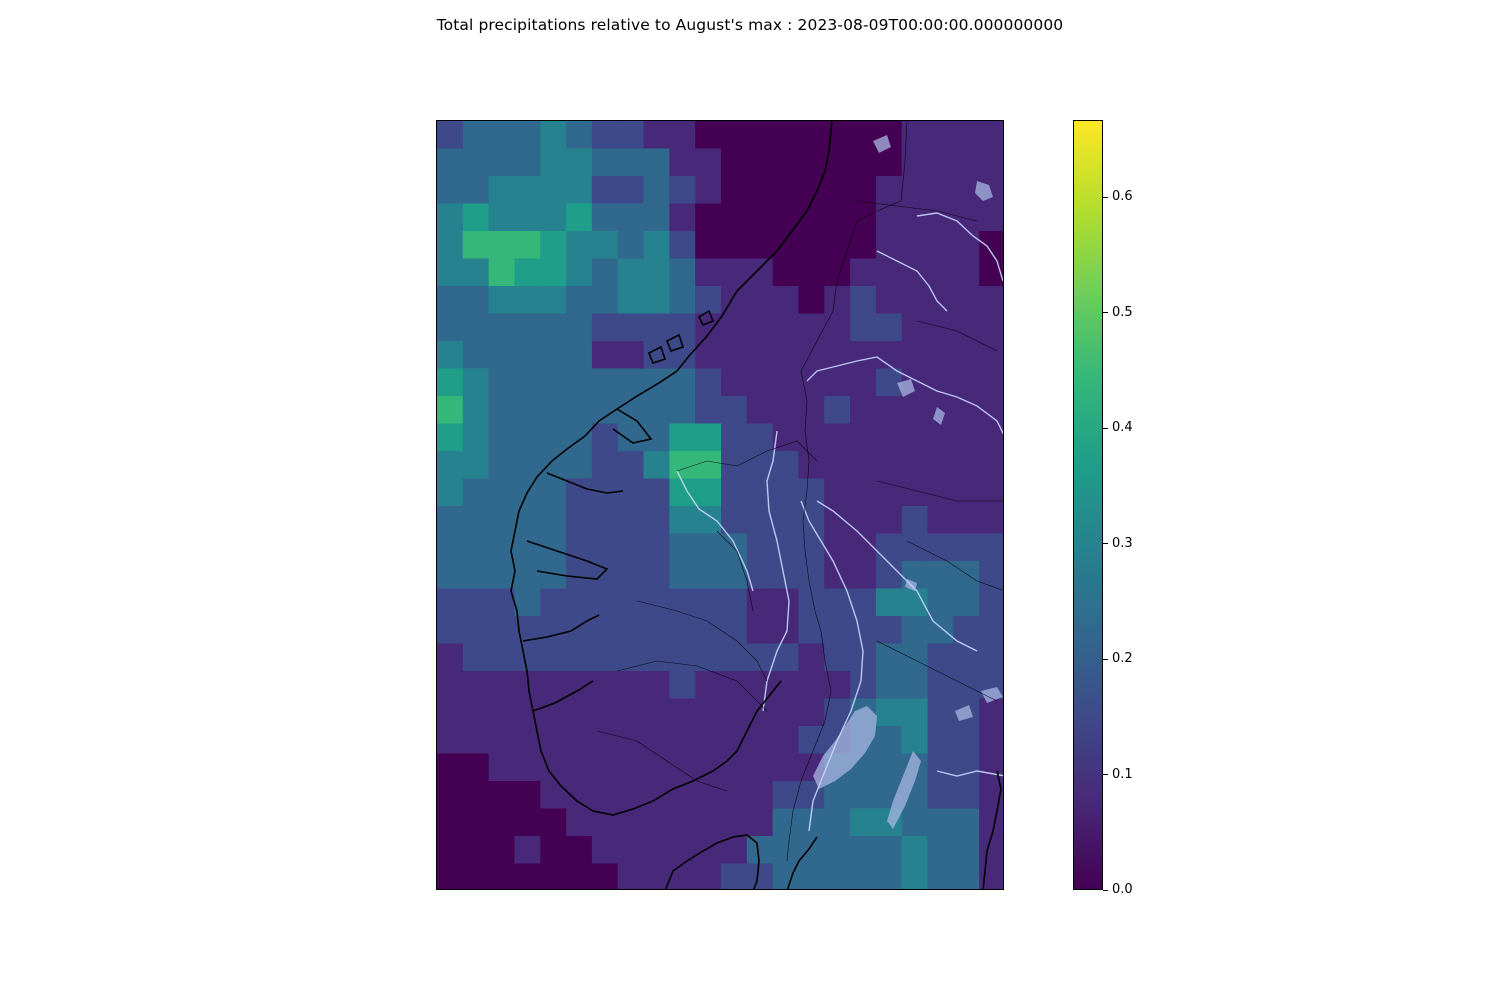  I want to click on colorbar-tick-mark, so click(1105, 428).